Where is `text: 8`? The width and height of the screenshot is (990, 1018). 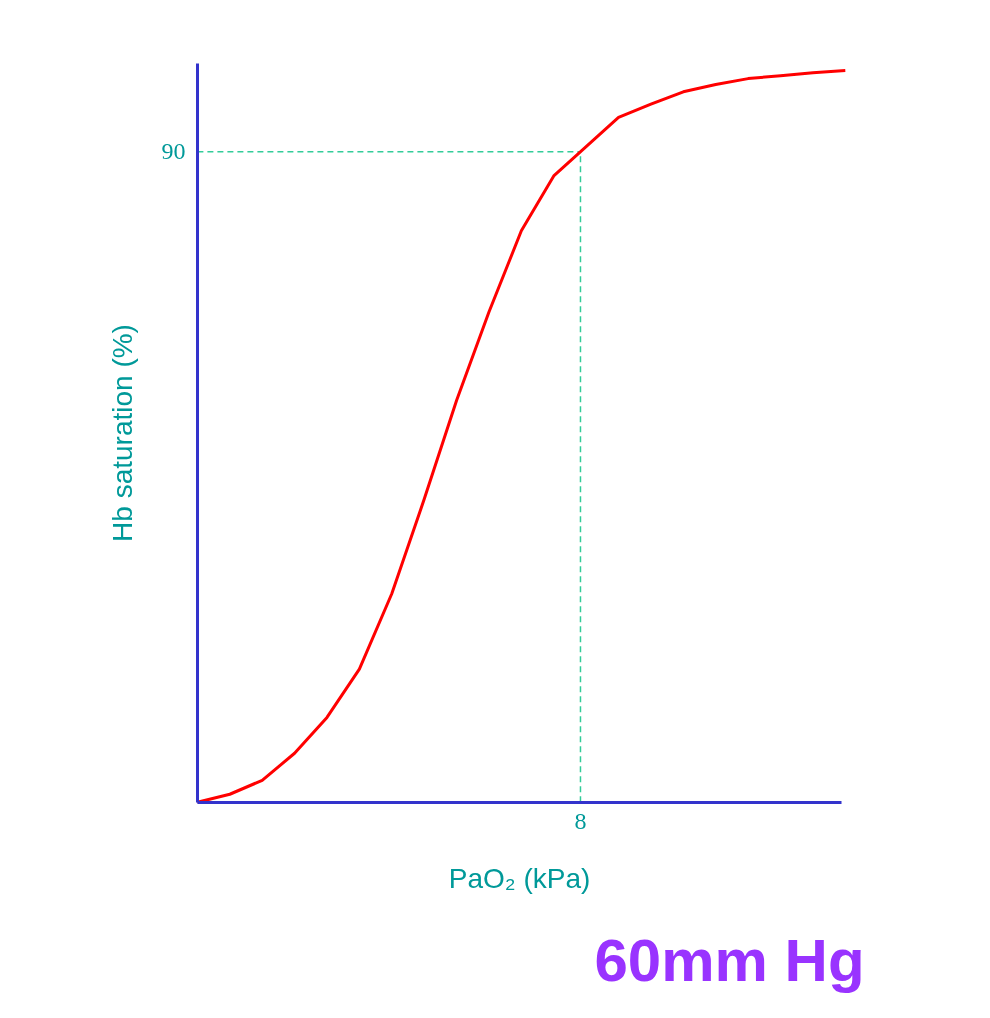 text: 8 is located at coordinates (580, 821).